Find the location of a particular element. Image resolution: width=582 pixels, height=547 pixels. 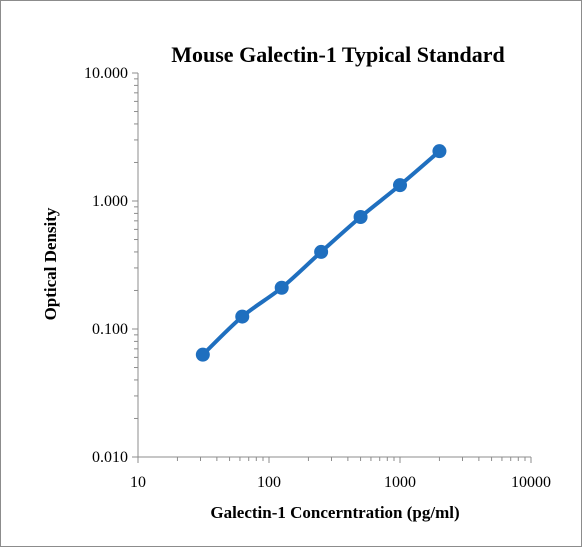

y-tick-label: 0.010 is located at coordinates (110, 457).